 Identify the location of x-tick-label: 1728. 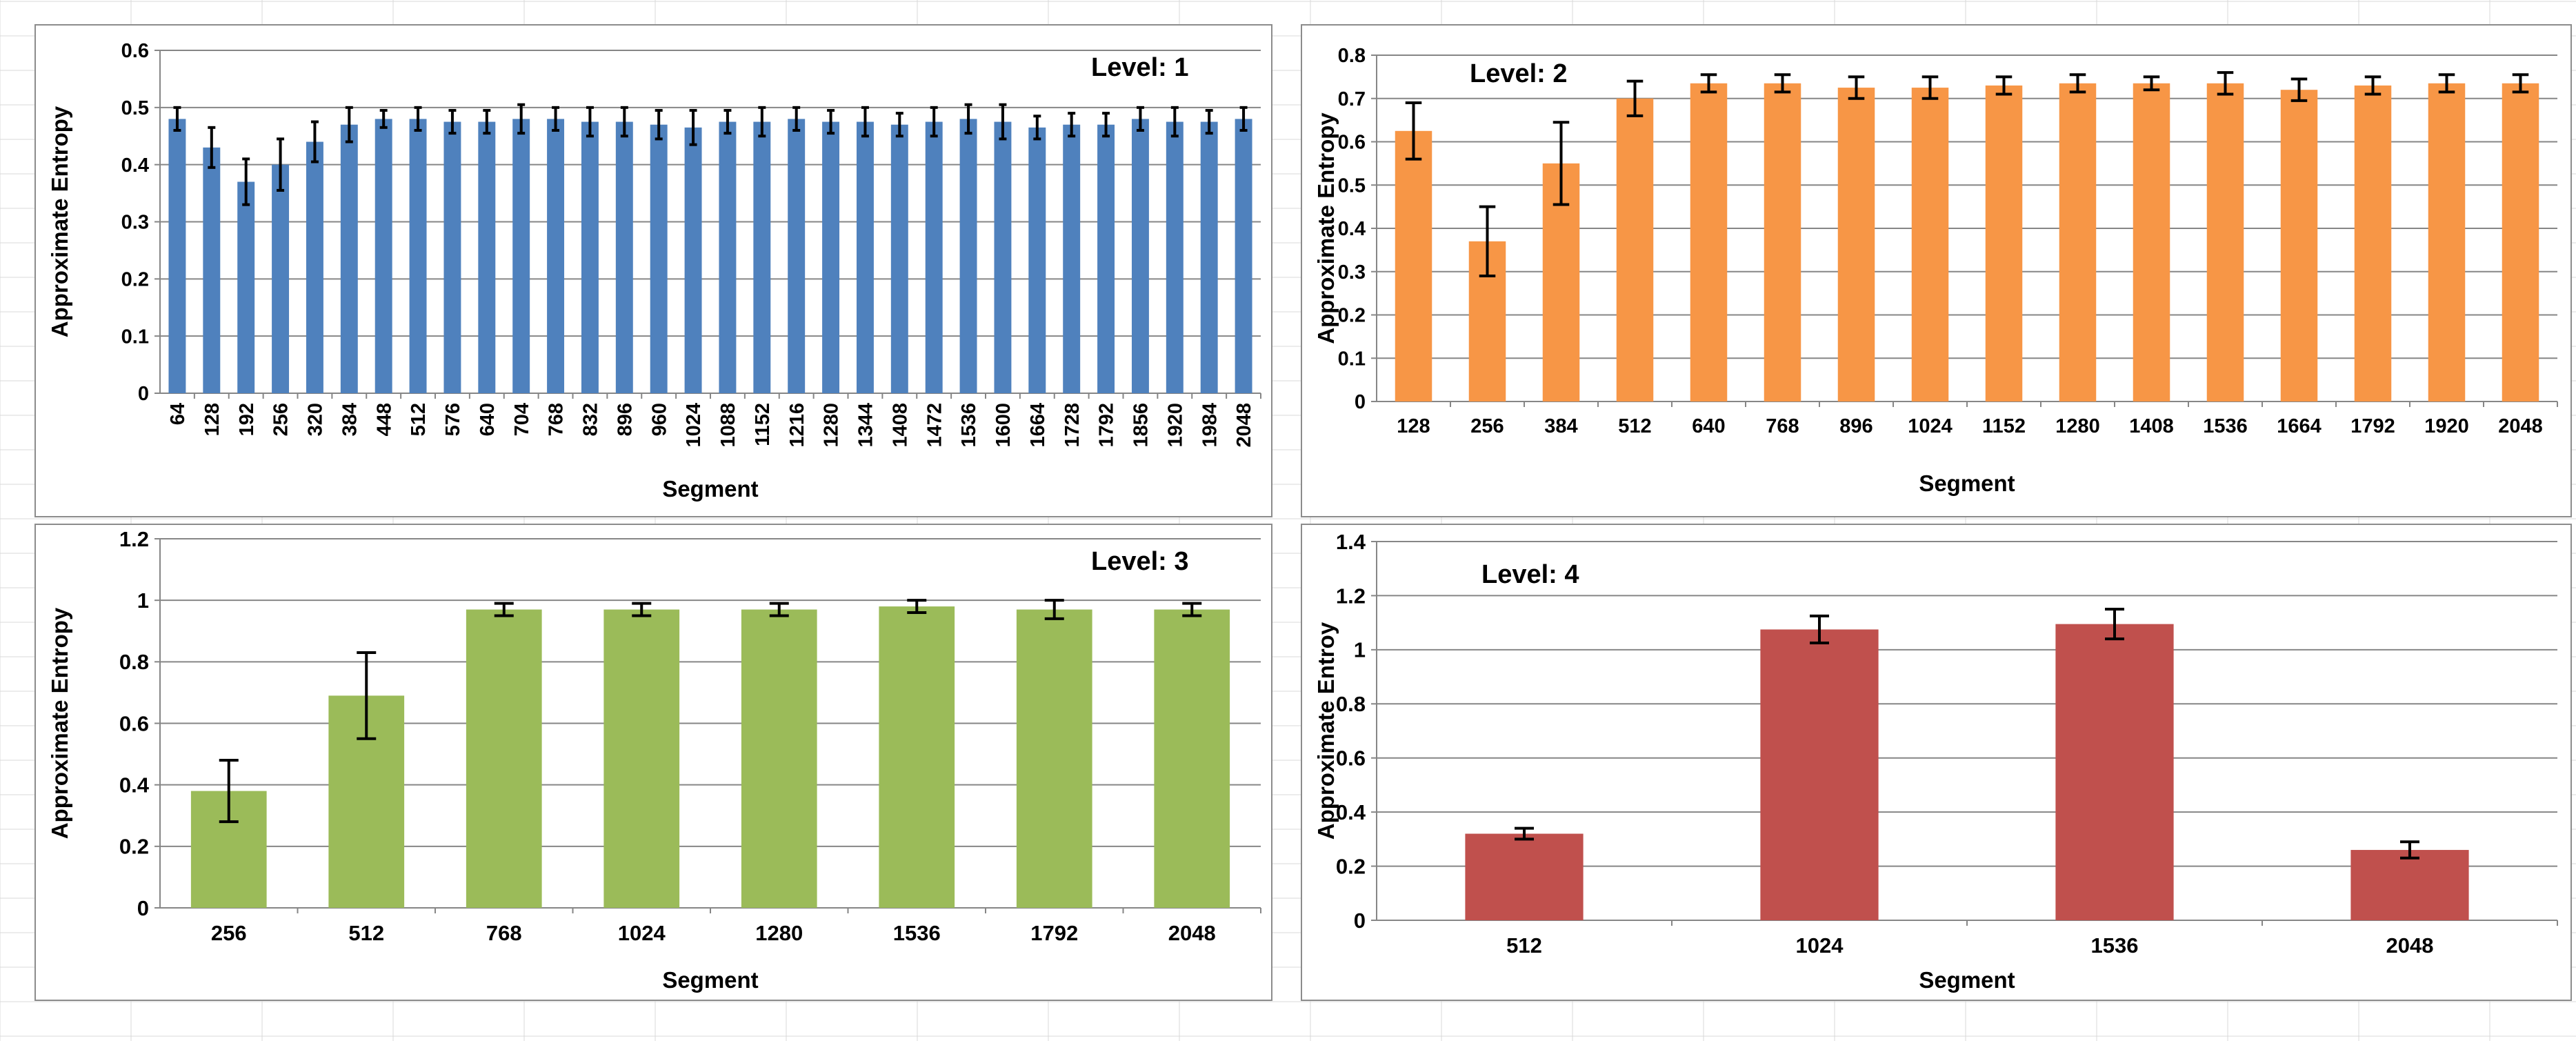
(1072, 425).